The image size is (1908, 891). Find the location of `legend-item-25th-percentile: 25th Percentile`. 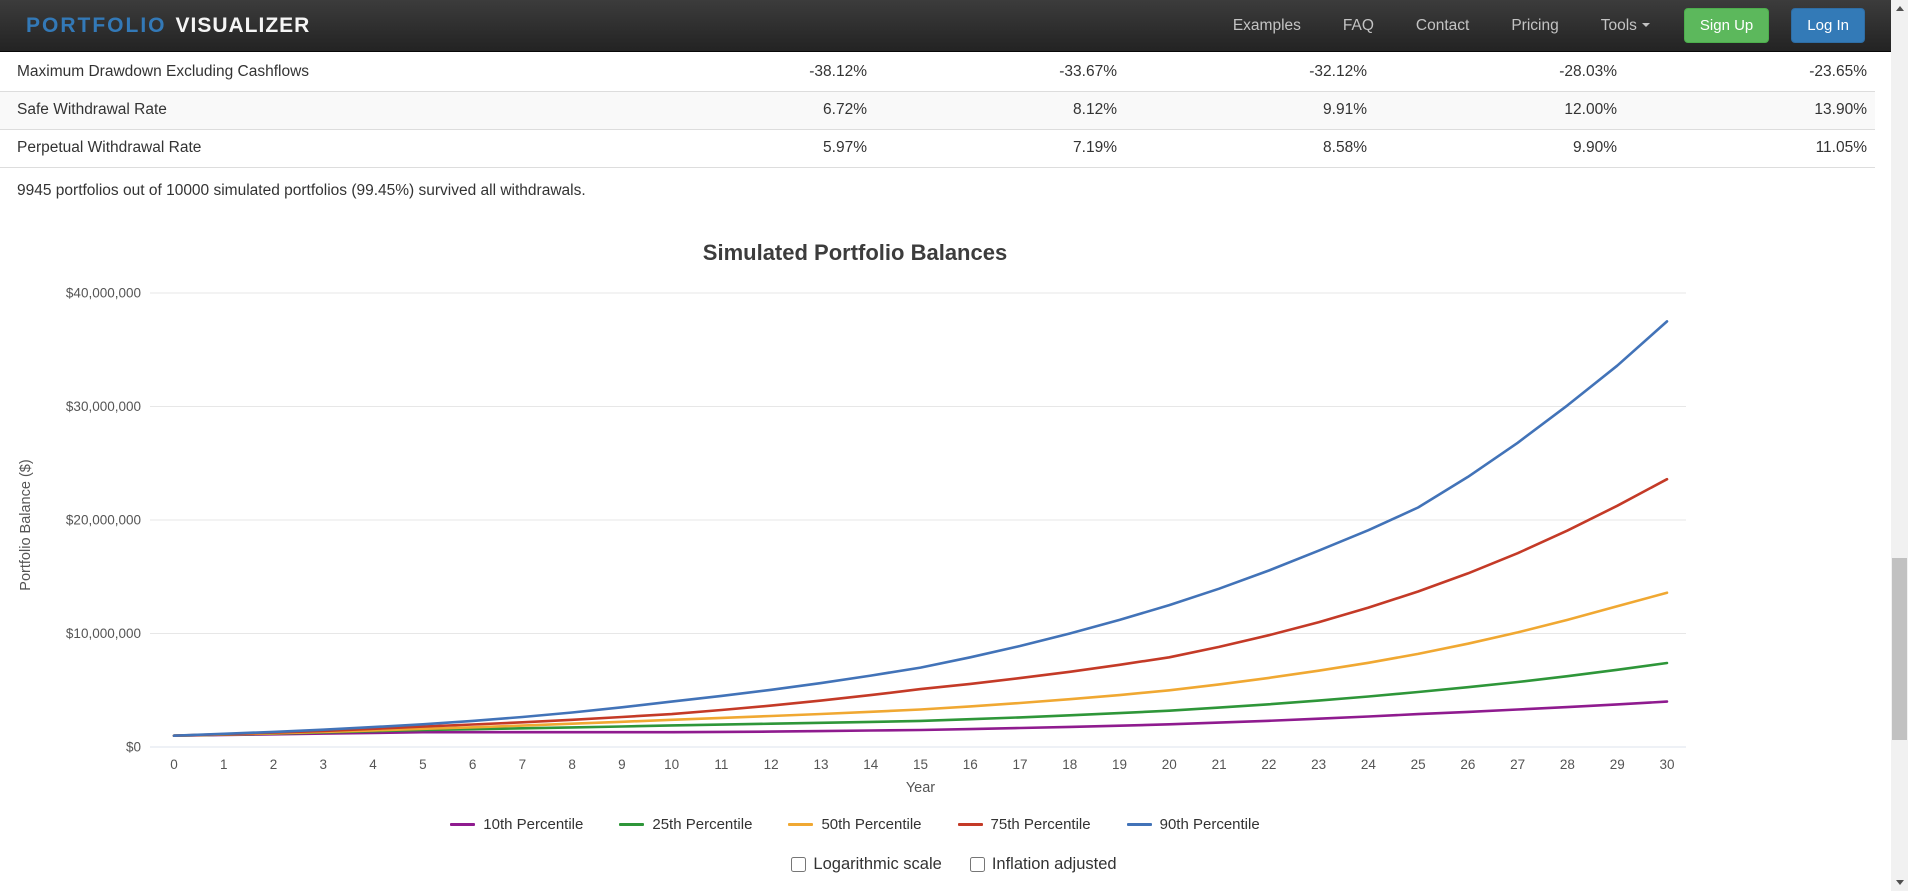

legend-item-25th-percentile: 25th Percentile is located at coordinates (685, 824).